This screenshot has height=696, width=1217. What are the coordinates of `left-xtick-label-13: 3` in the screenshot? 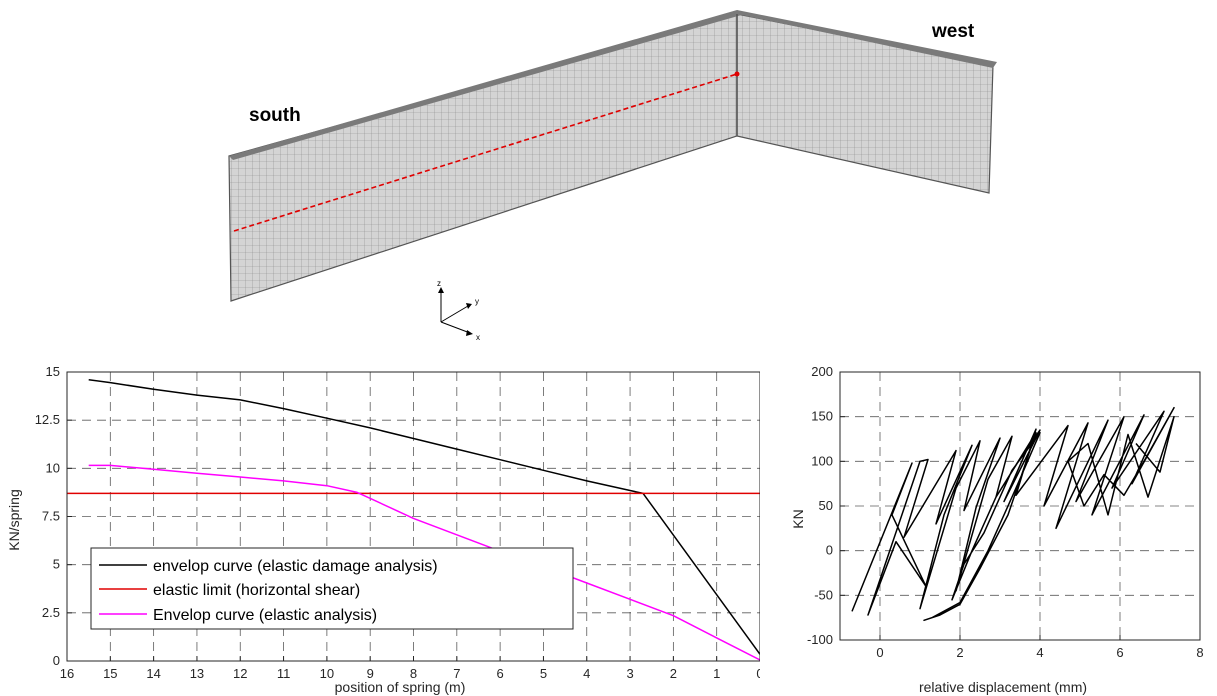 It's located at (629, 673).